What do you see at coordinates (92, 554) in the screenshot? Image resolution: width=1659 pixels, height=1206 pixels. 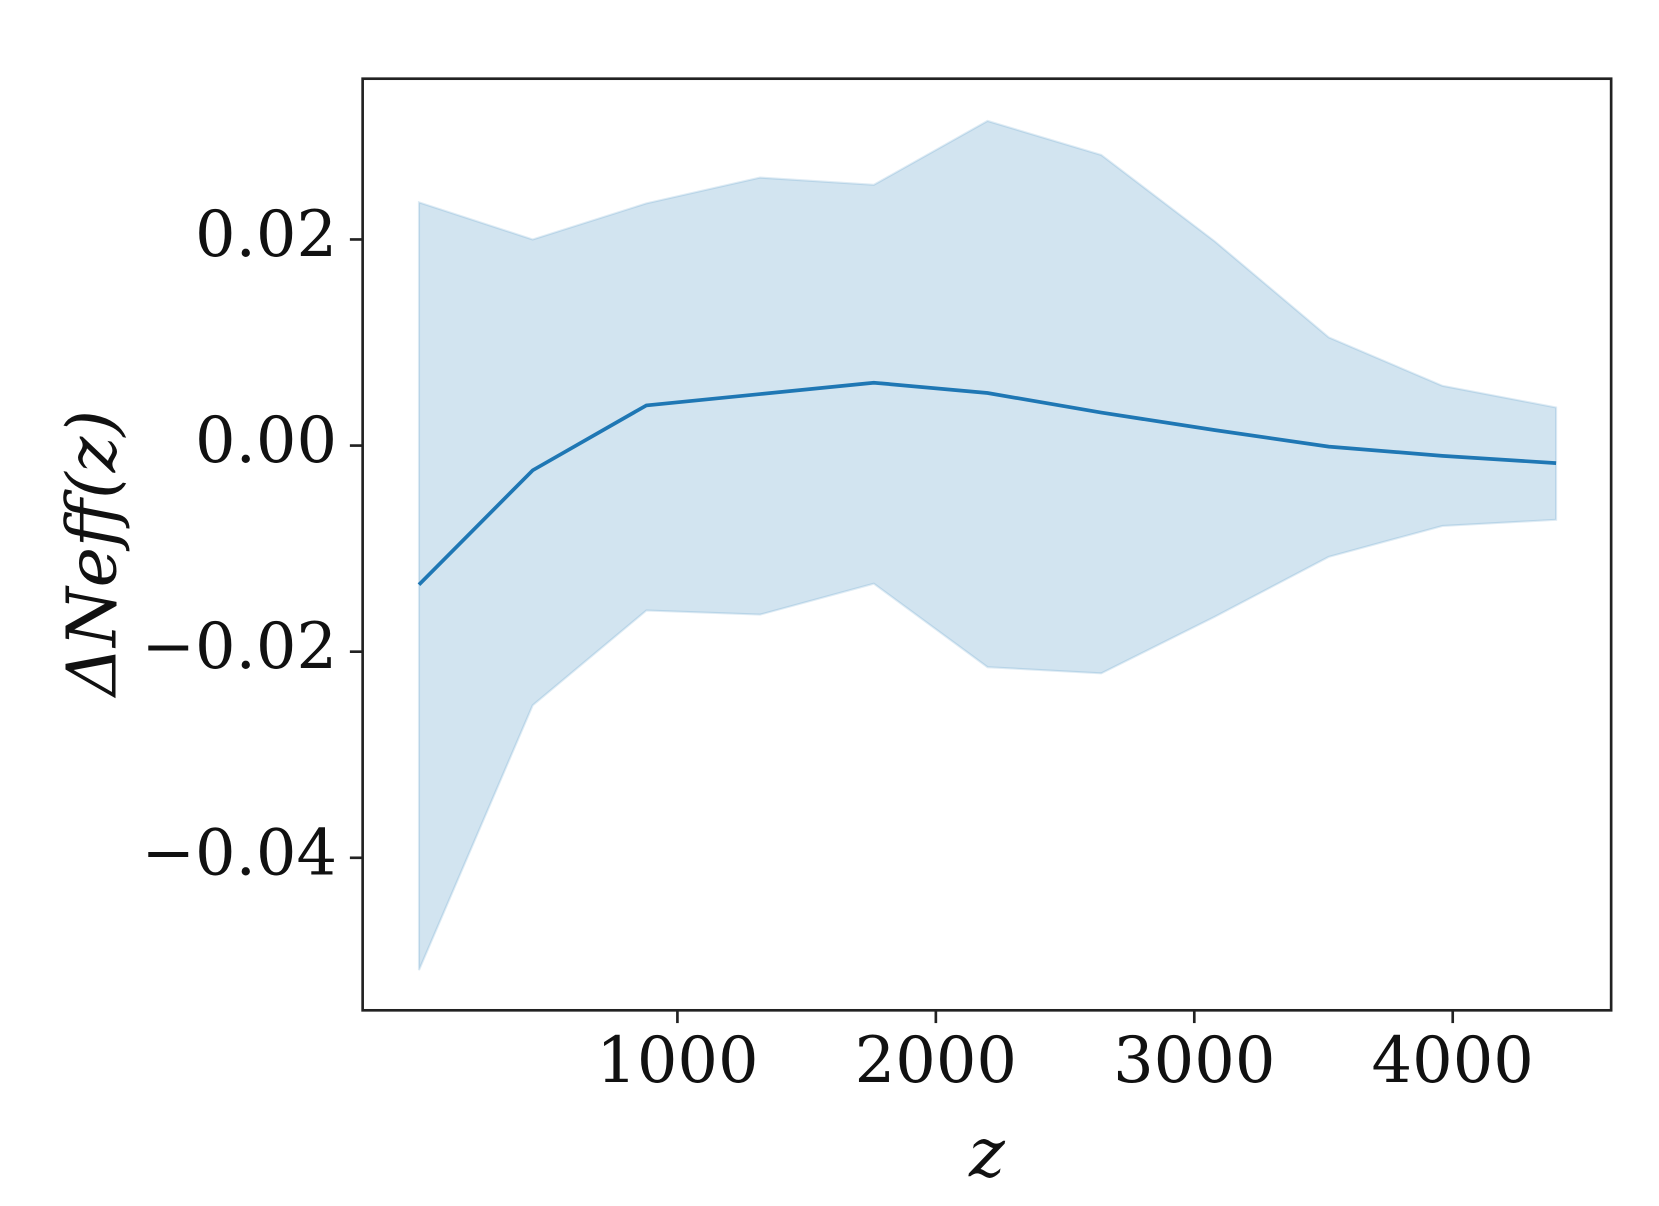 I see `y-axis-label: ΔNeff(z)` at bounding box center [92, 554].